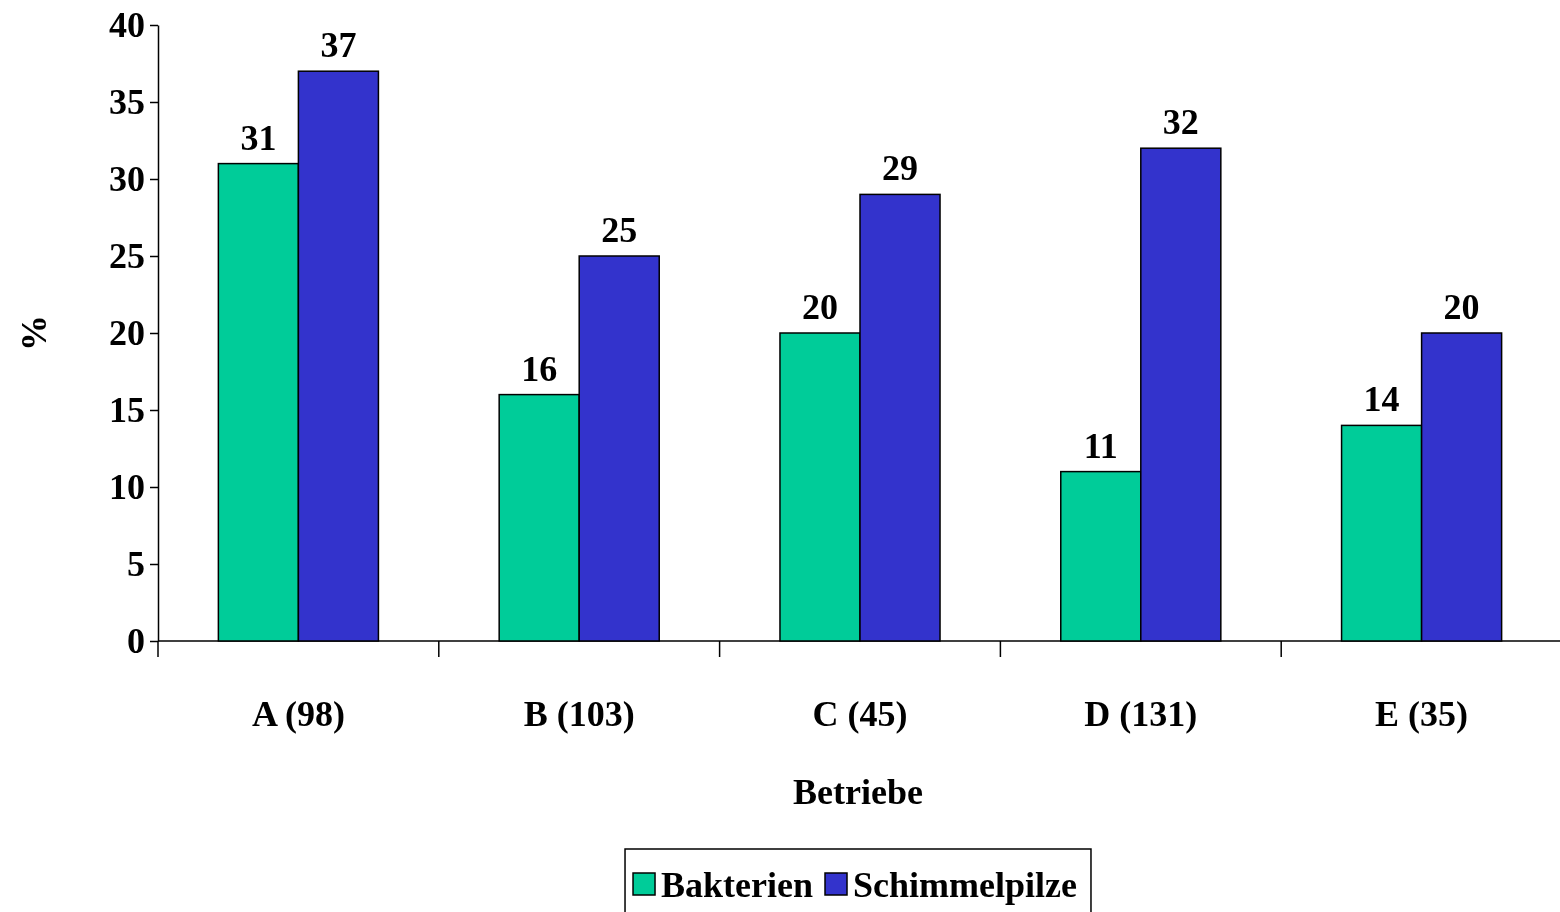 This screenshot has width=1560, height=912. I want to click on y-tick-label: 10, so click(127, 487).